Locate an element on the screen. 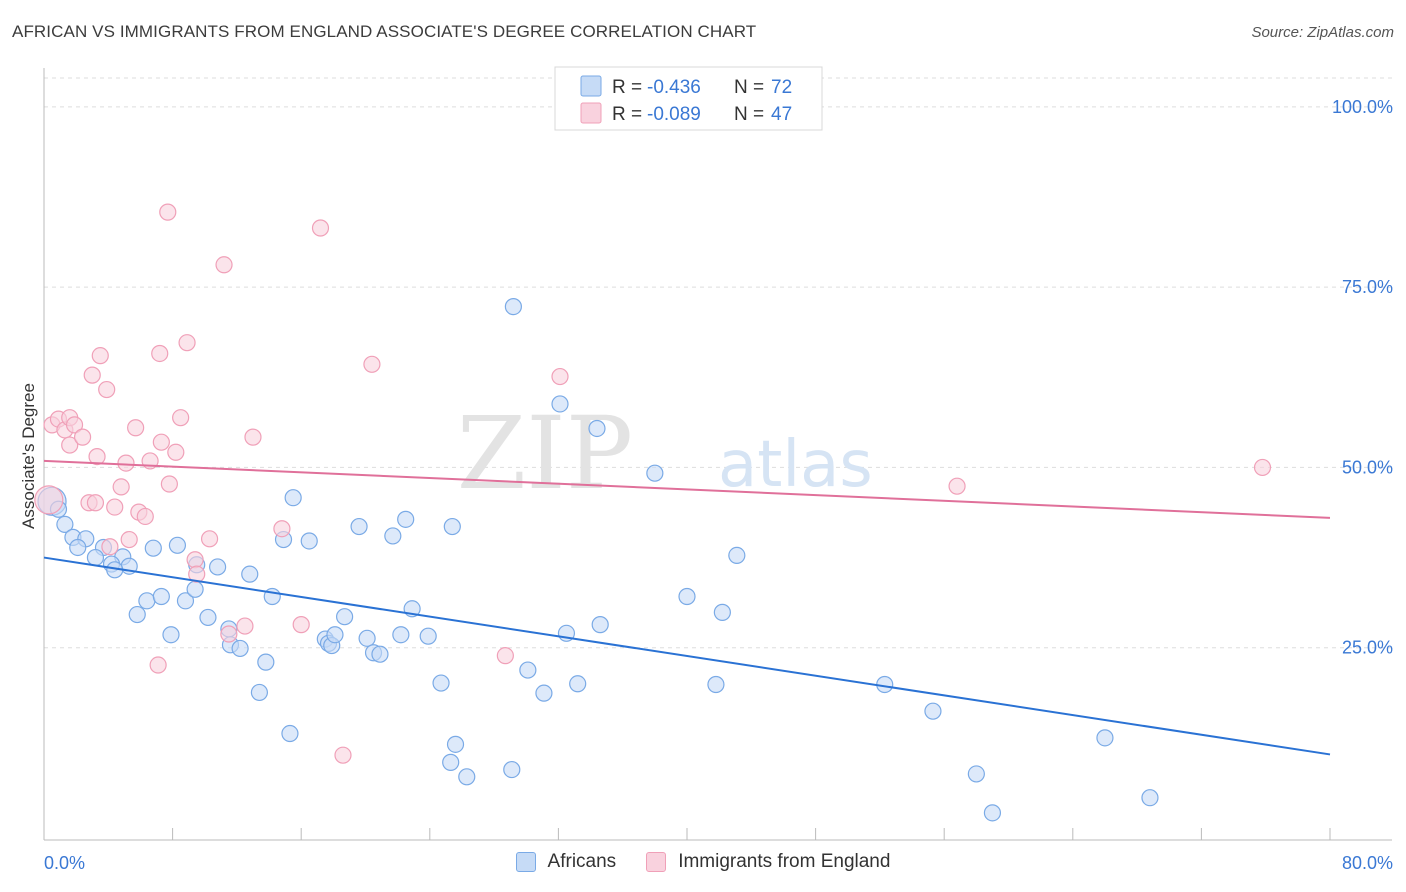 The height and width of the screenshot is (892, 1406). y-tick-label: 50.0% is located at coordinates (1367, 467).